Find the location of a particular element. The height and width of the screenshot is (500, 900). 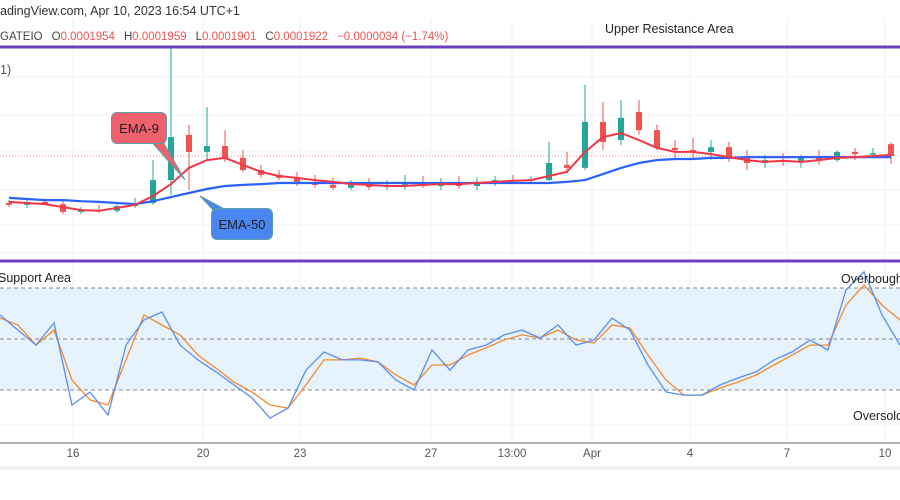

x-tick-label: Apr is located at coordinates (592, 454).